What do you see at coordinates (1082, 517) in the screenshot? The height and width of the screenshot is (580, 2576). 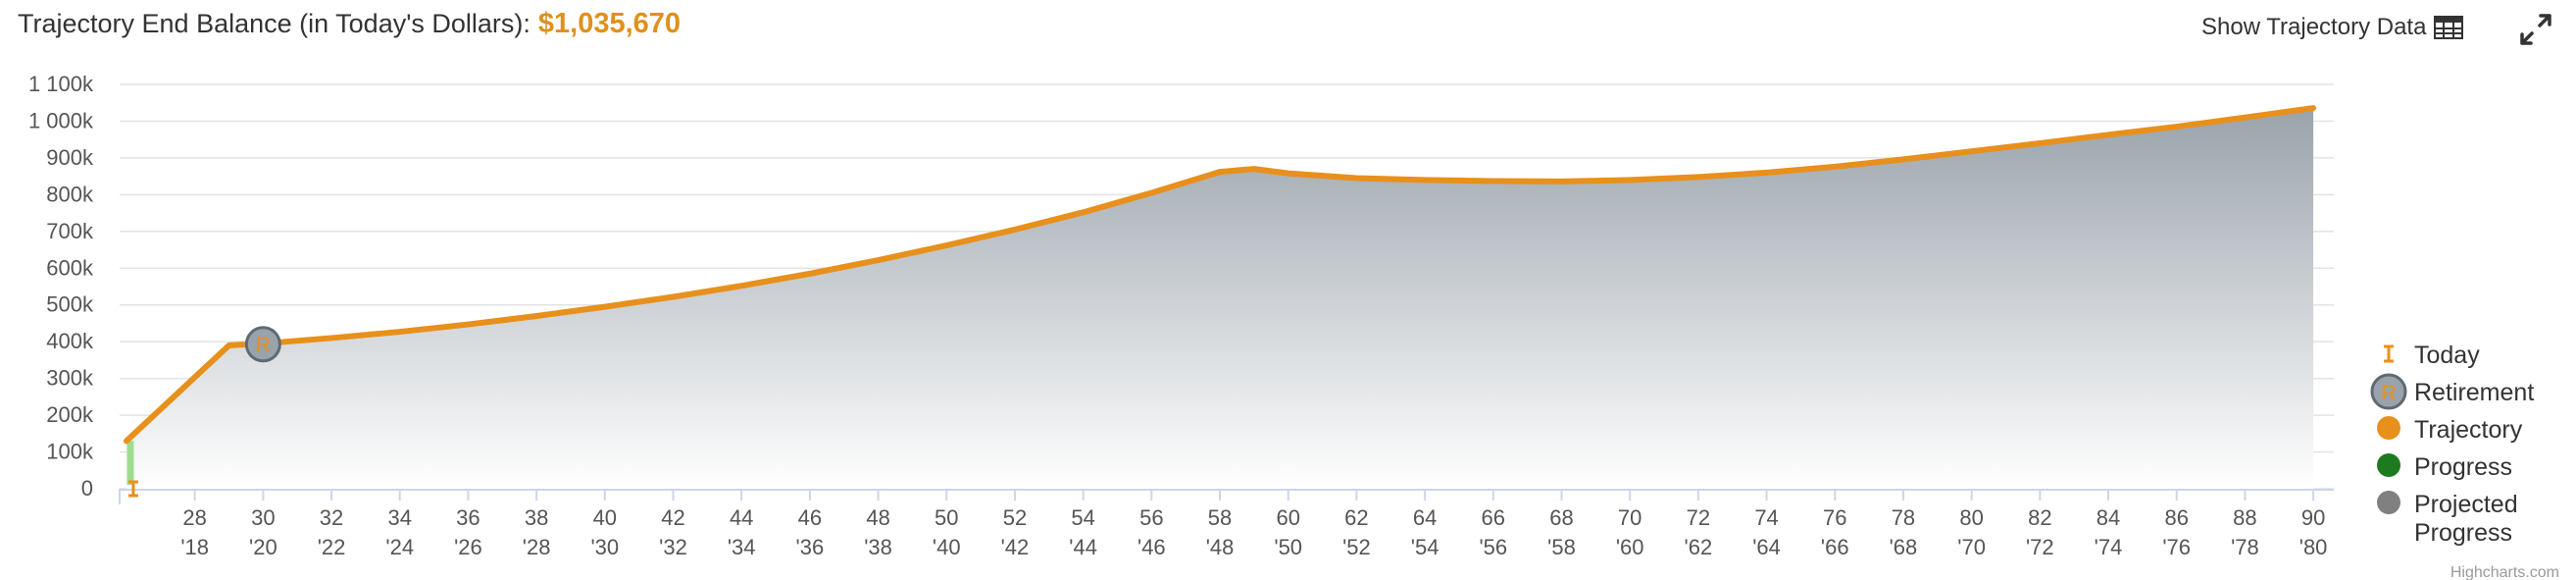 I see `x-tick-label-age: 54` at bounding box center [1082, 517].